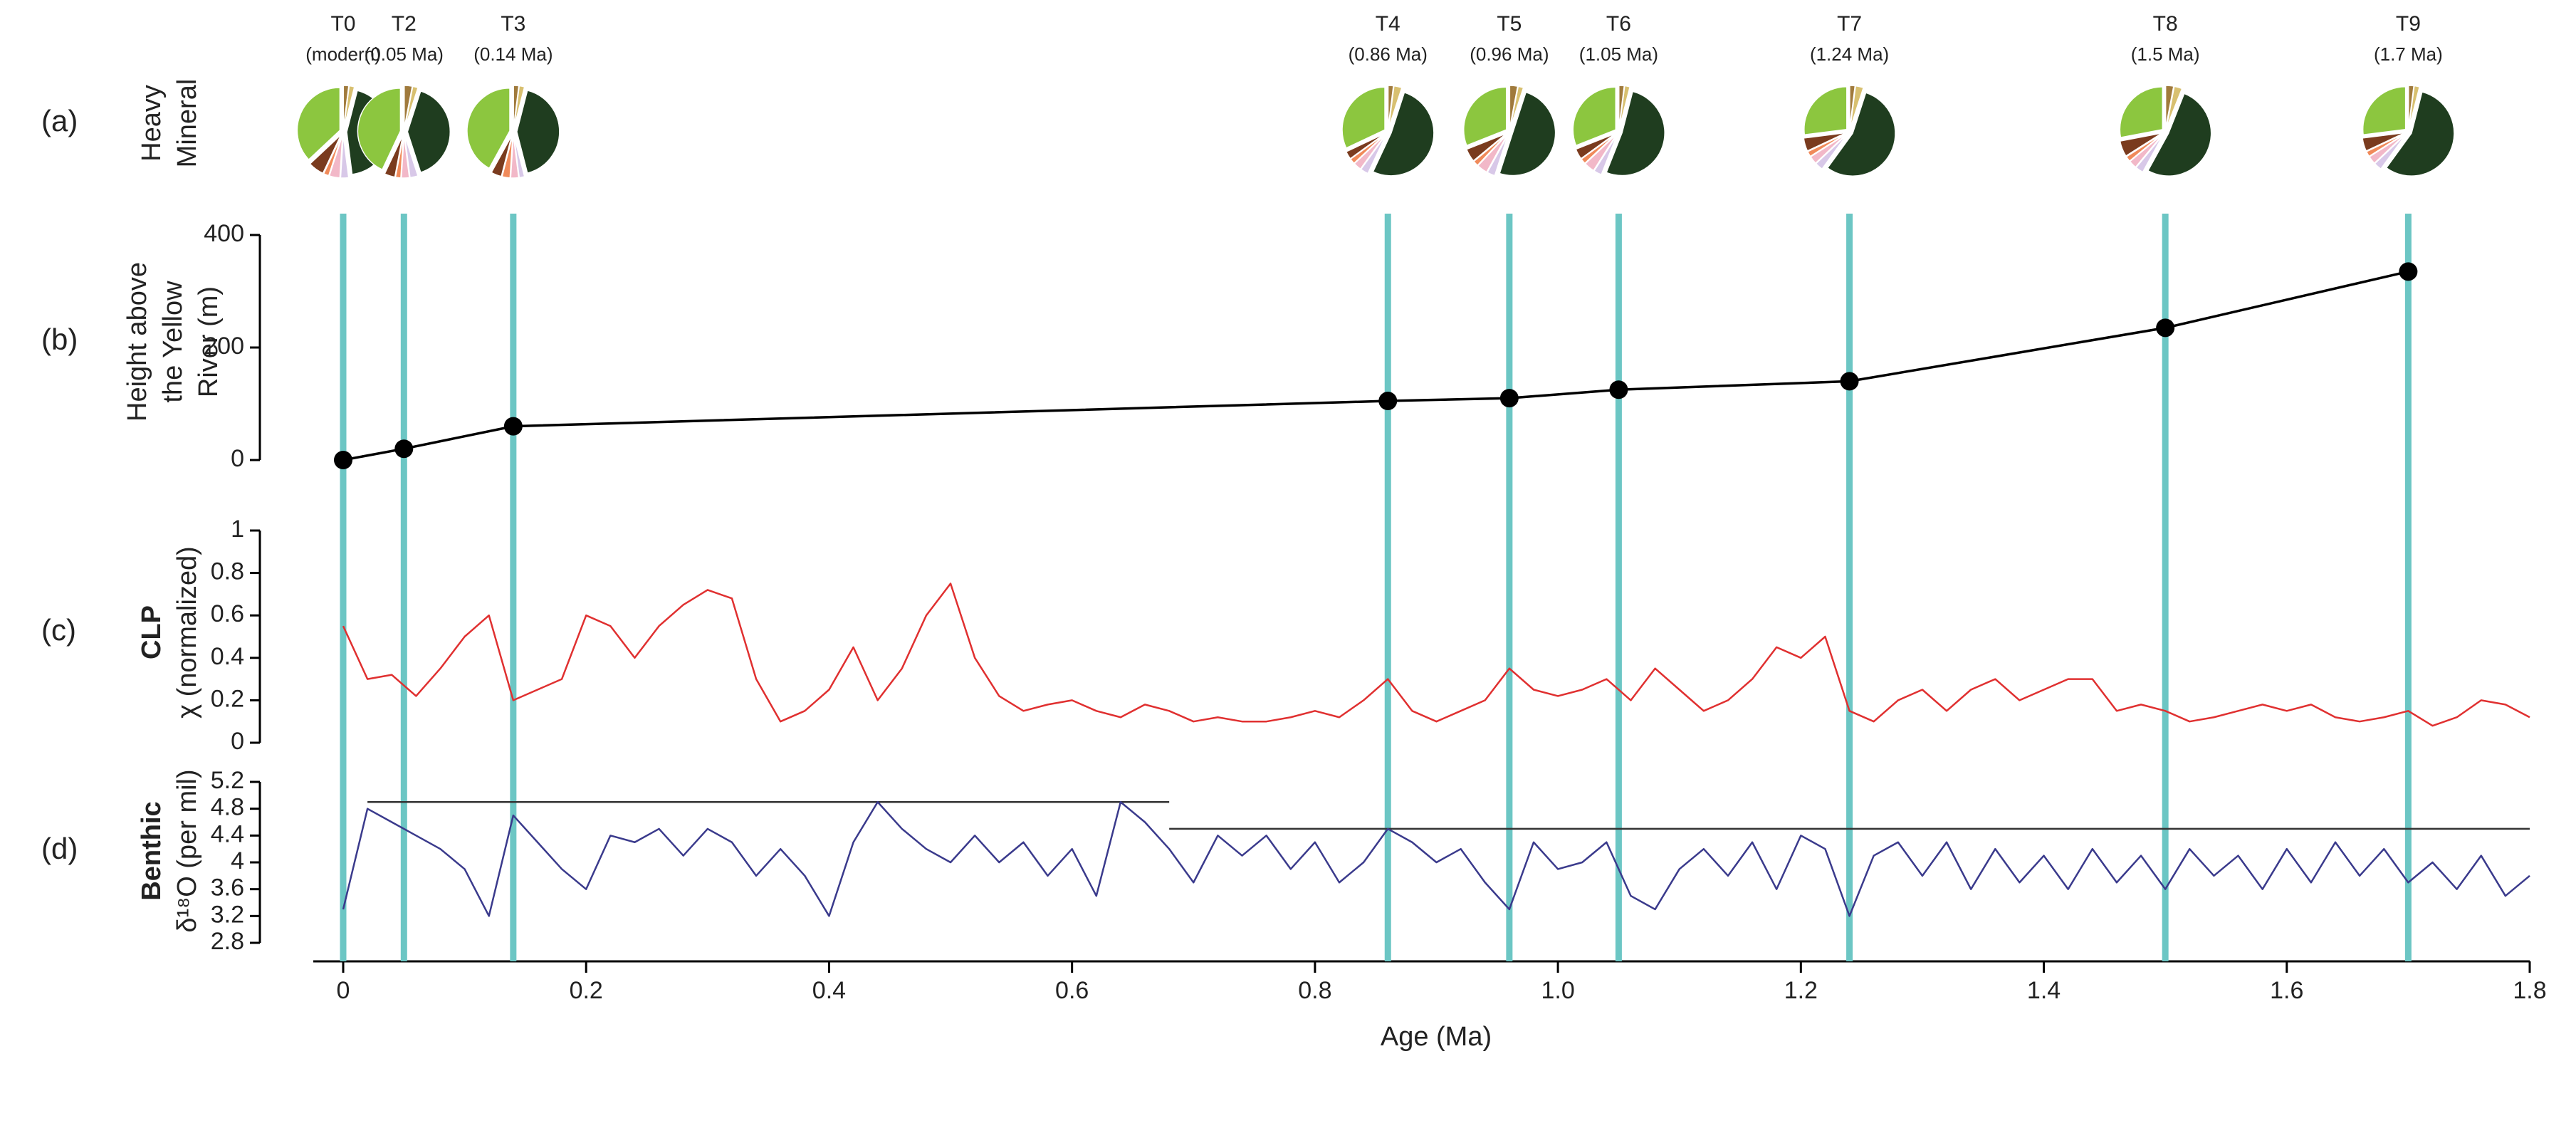 This screenshot has height=1123, width=2576. What do you see at coordinates (2165, 54) in the screenshot?
I see `pie-age: (1.5 Ma)` at bounding box center [2165, 54].